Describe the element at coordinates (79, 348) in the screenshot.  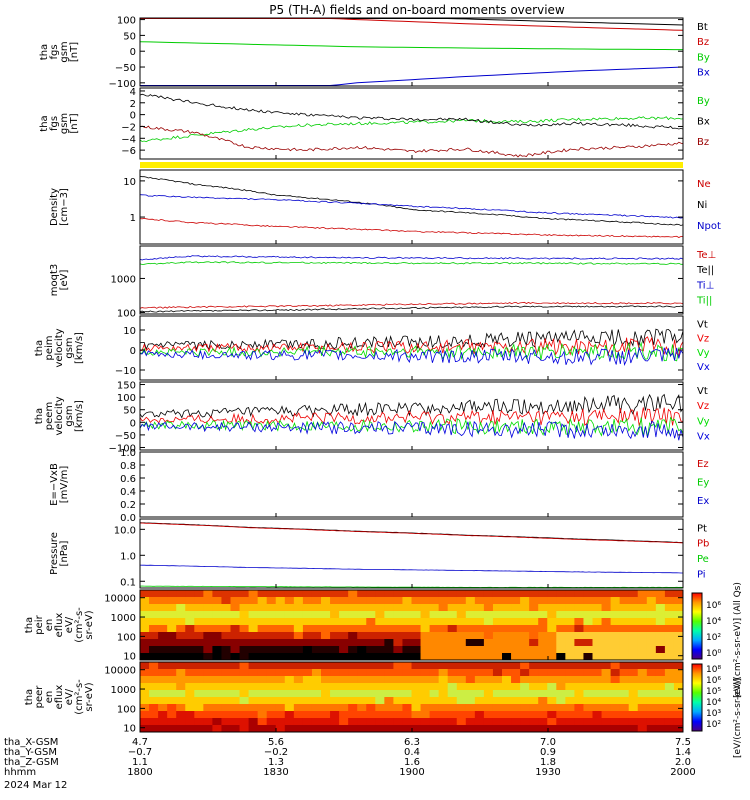
I see `y-axis-label: [km/s]` at that location.